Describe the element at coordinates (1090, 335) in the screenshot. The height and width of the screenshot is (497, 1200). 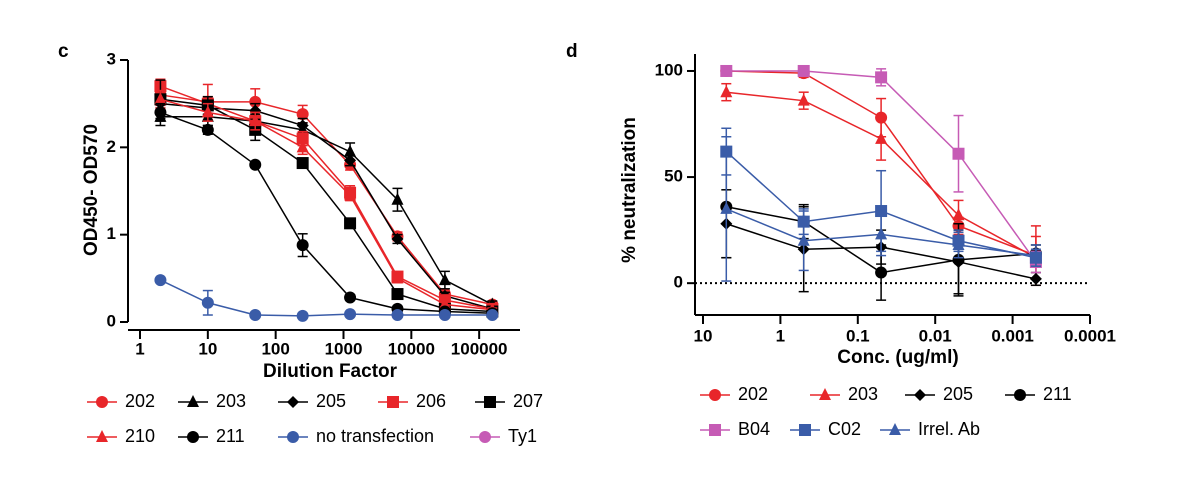
I see `x-tick-label: 0.0001` at that location.